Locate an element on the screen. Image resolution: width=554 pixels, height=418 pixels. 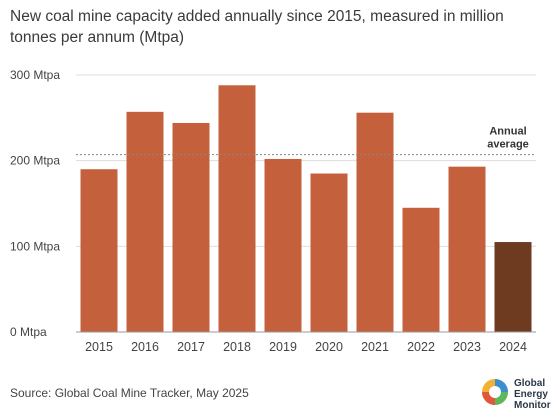
global-energy-monitor-logo: Global Energy Monitor is located at coordinates (516, 394).